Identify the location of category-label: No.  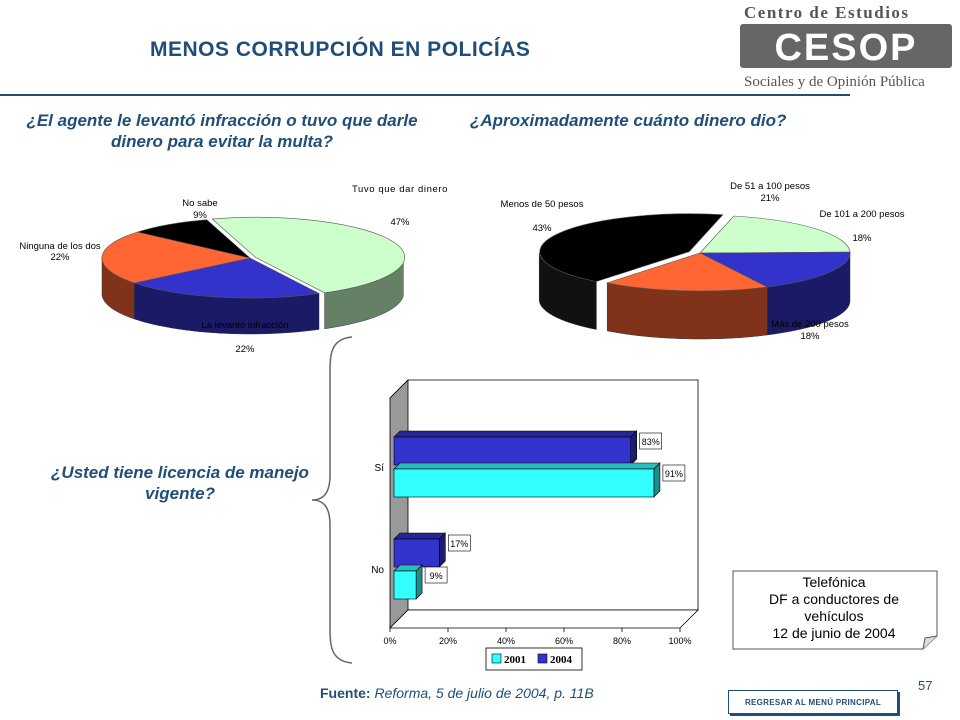
(377, 570).